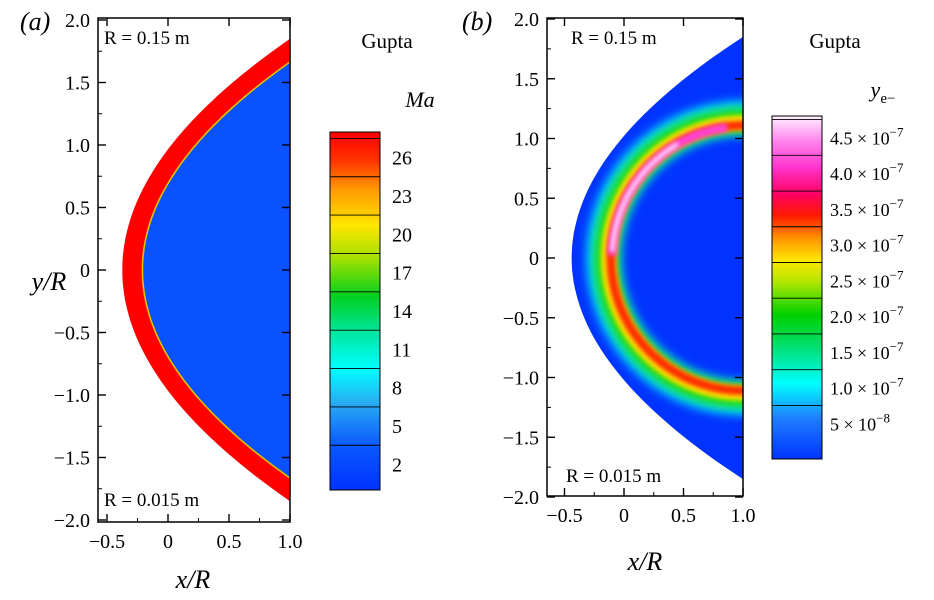  Describe the element at coordinates (860, 174) in the screenshot. I see `colorbar-tick-mantissa: 4.0 × 10` at that location.